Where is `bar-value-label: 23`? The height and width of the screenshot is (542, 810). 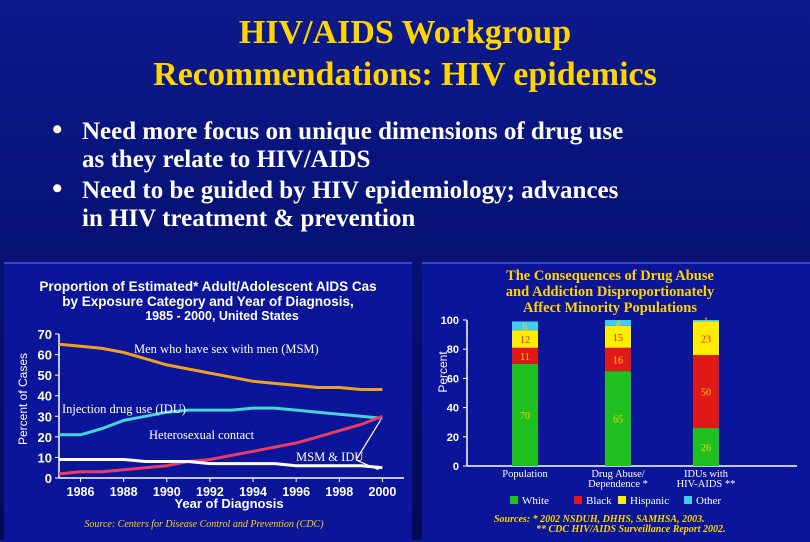
bar-value-label: 23 is located at coordinates (706, 339).